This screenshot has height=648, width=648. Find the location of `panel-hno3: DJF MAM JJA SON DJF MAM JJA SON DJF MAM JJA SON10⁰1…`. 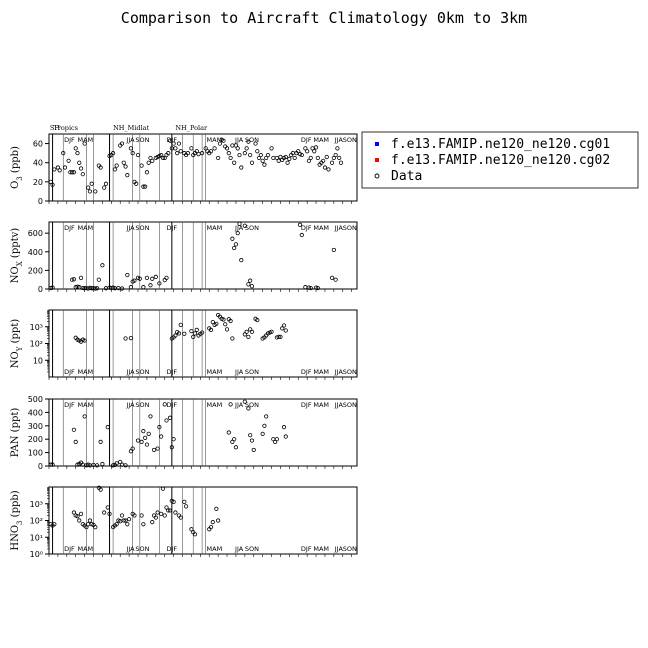

panel-hno3: DJF MAM JJA SON DJF MAM JJA SON DJF MAM JJA SON10⁰1… is located at coordinates (184, 522).